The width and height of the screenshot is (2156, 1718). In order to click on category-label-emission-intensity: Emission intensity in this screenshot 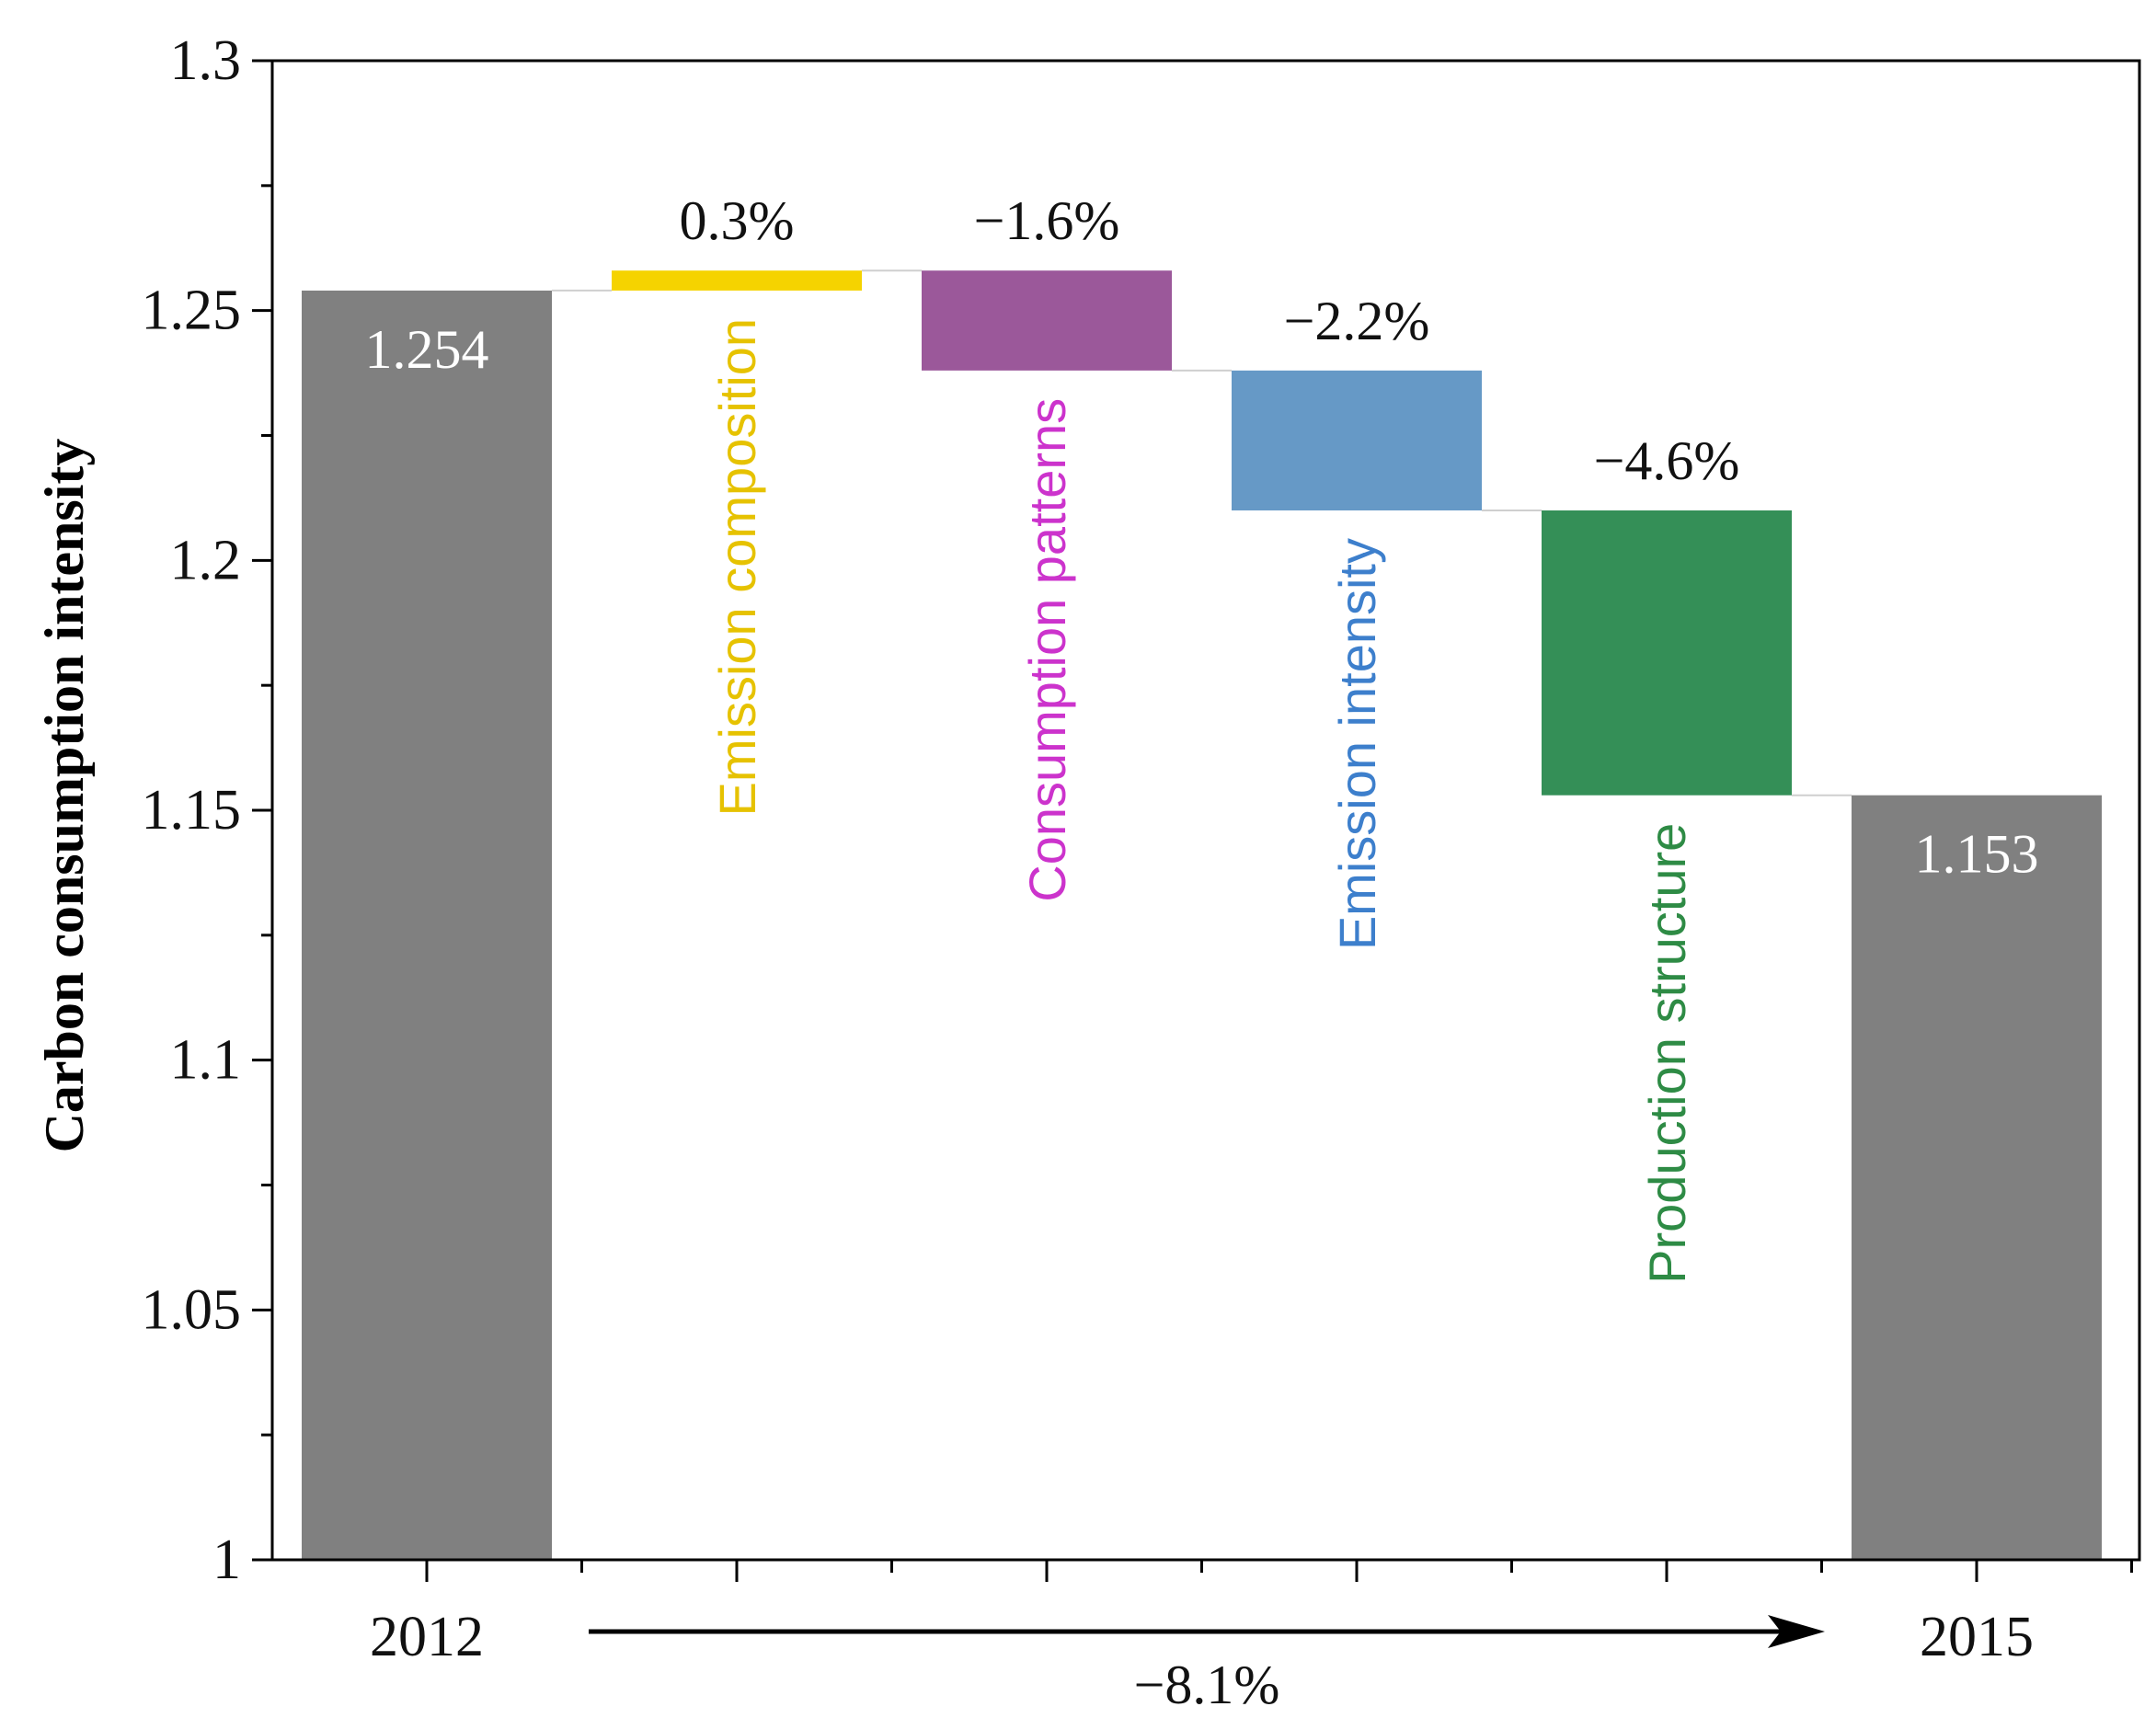, I will do `click(1357, 744)`.